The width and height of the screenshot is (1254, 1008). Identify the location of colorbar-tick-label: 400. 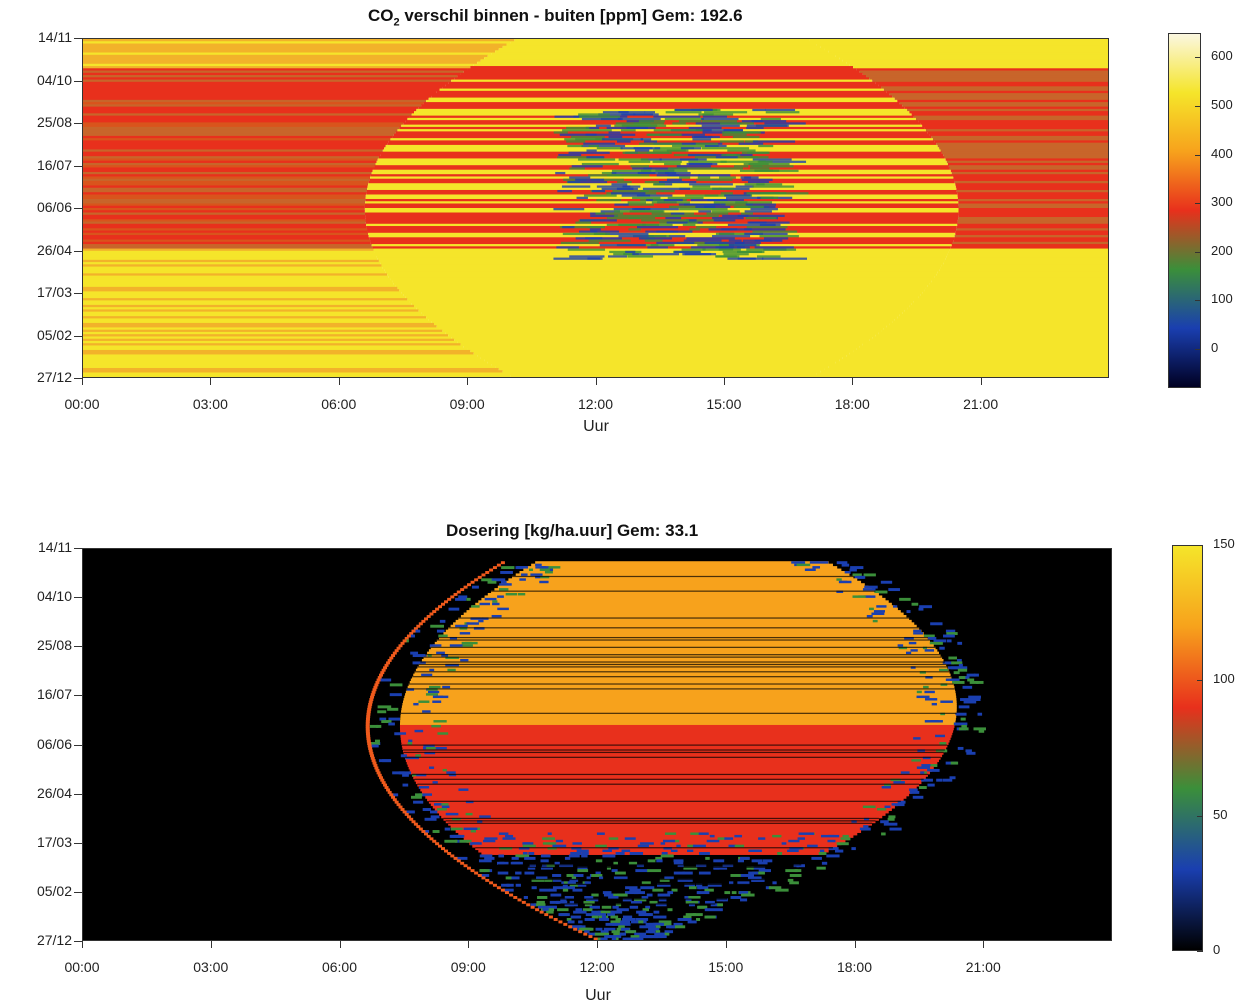
(1222, 153).